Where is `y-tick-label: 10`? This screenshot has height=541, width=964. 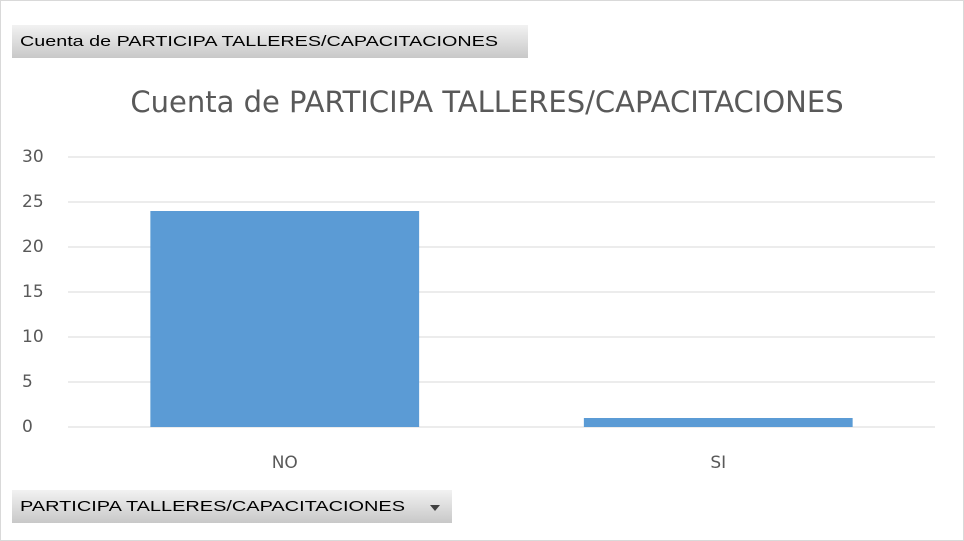
y-tick-label: 10 is located at coordinates (33, 337).